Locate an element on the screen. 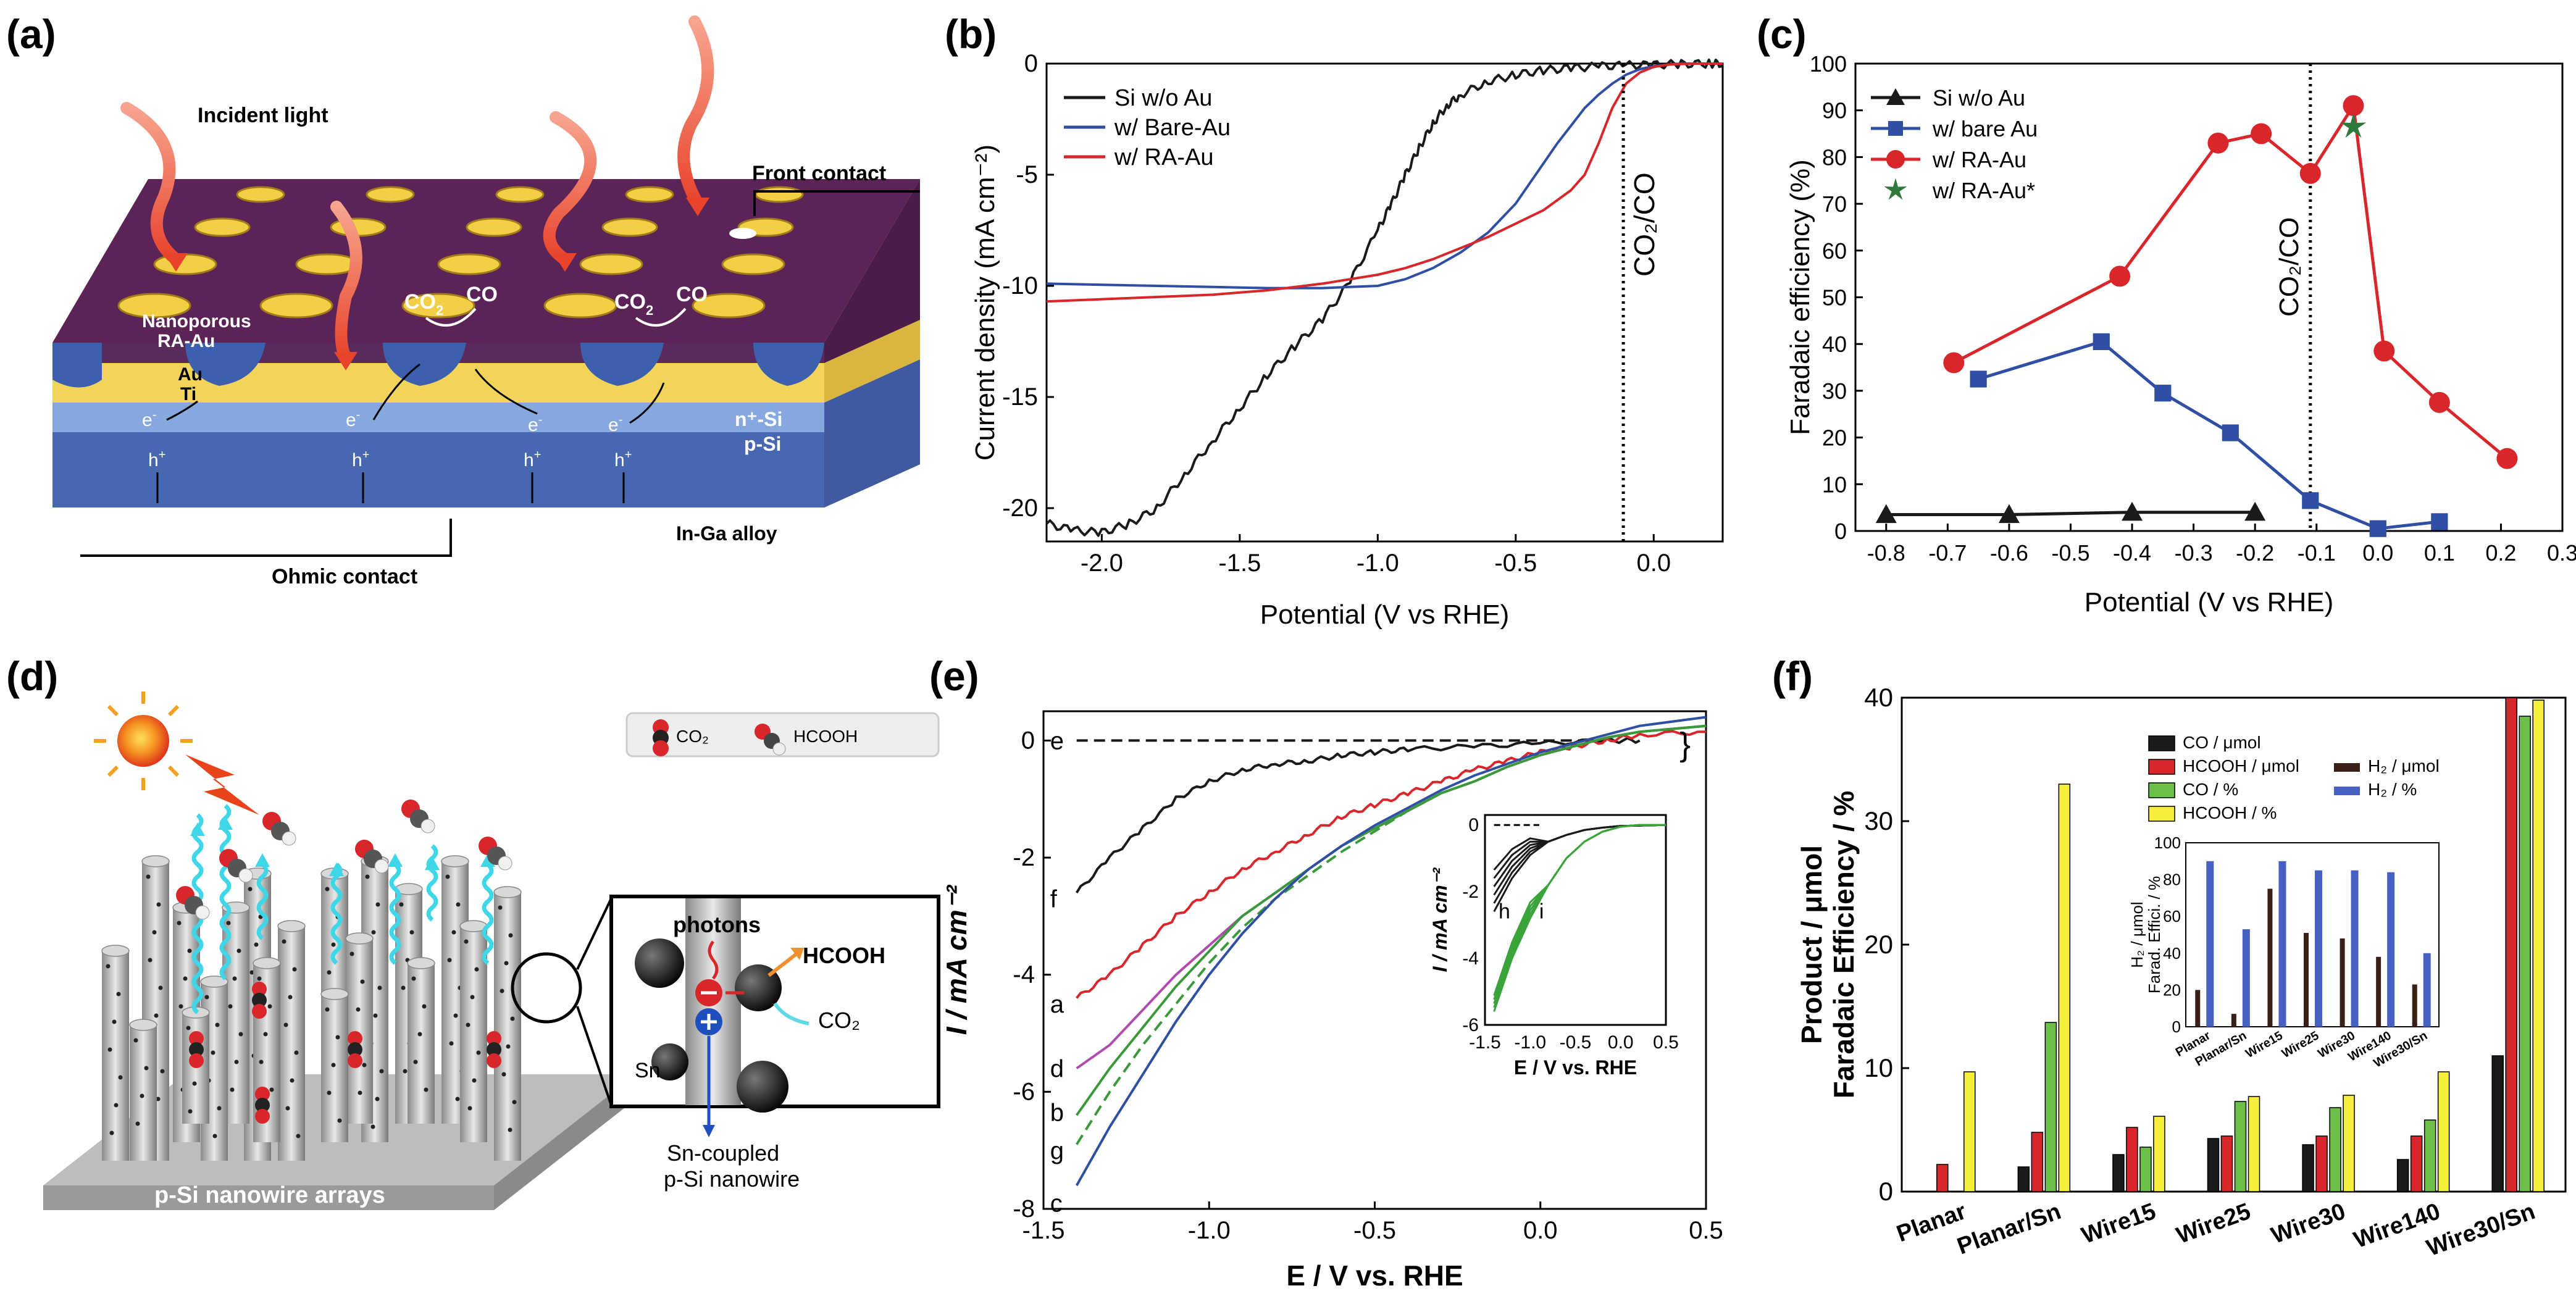  c-x-tick-label: -0.2 is located at coordinates (2255, 553).